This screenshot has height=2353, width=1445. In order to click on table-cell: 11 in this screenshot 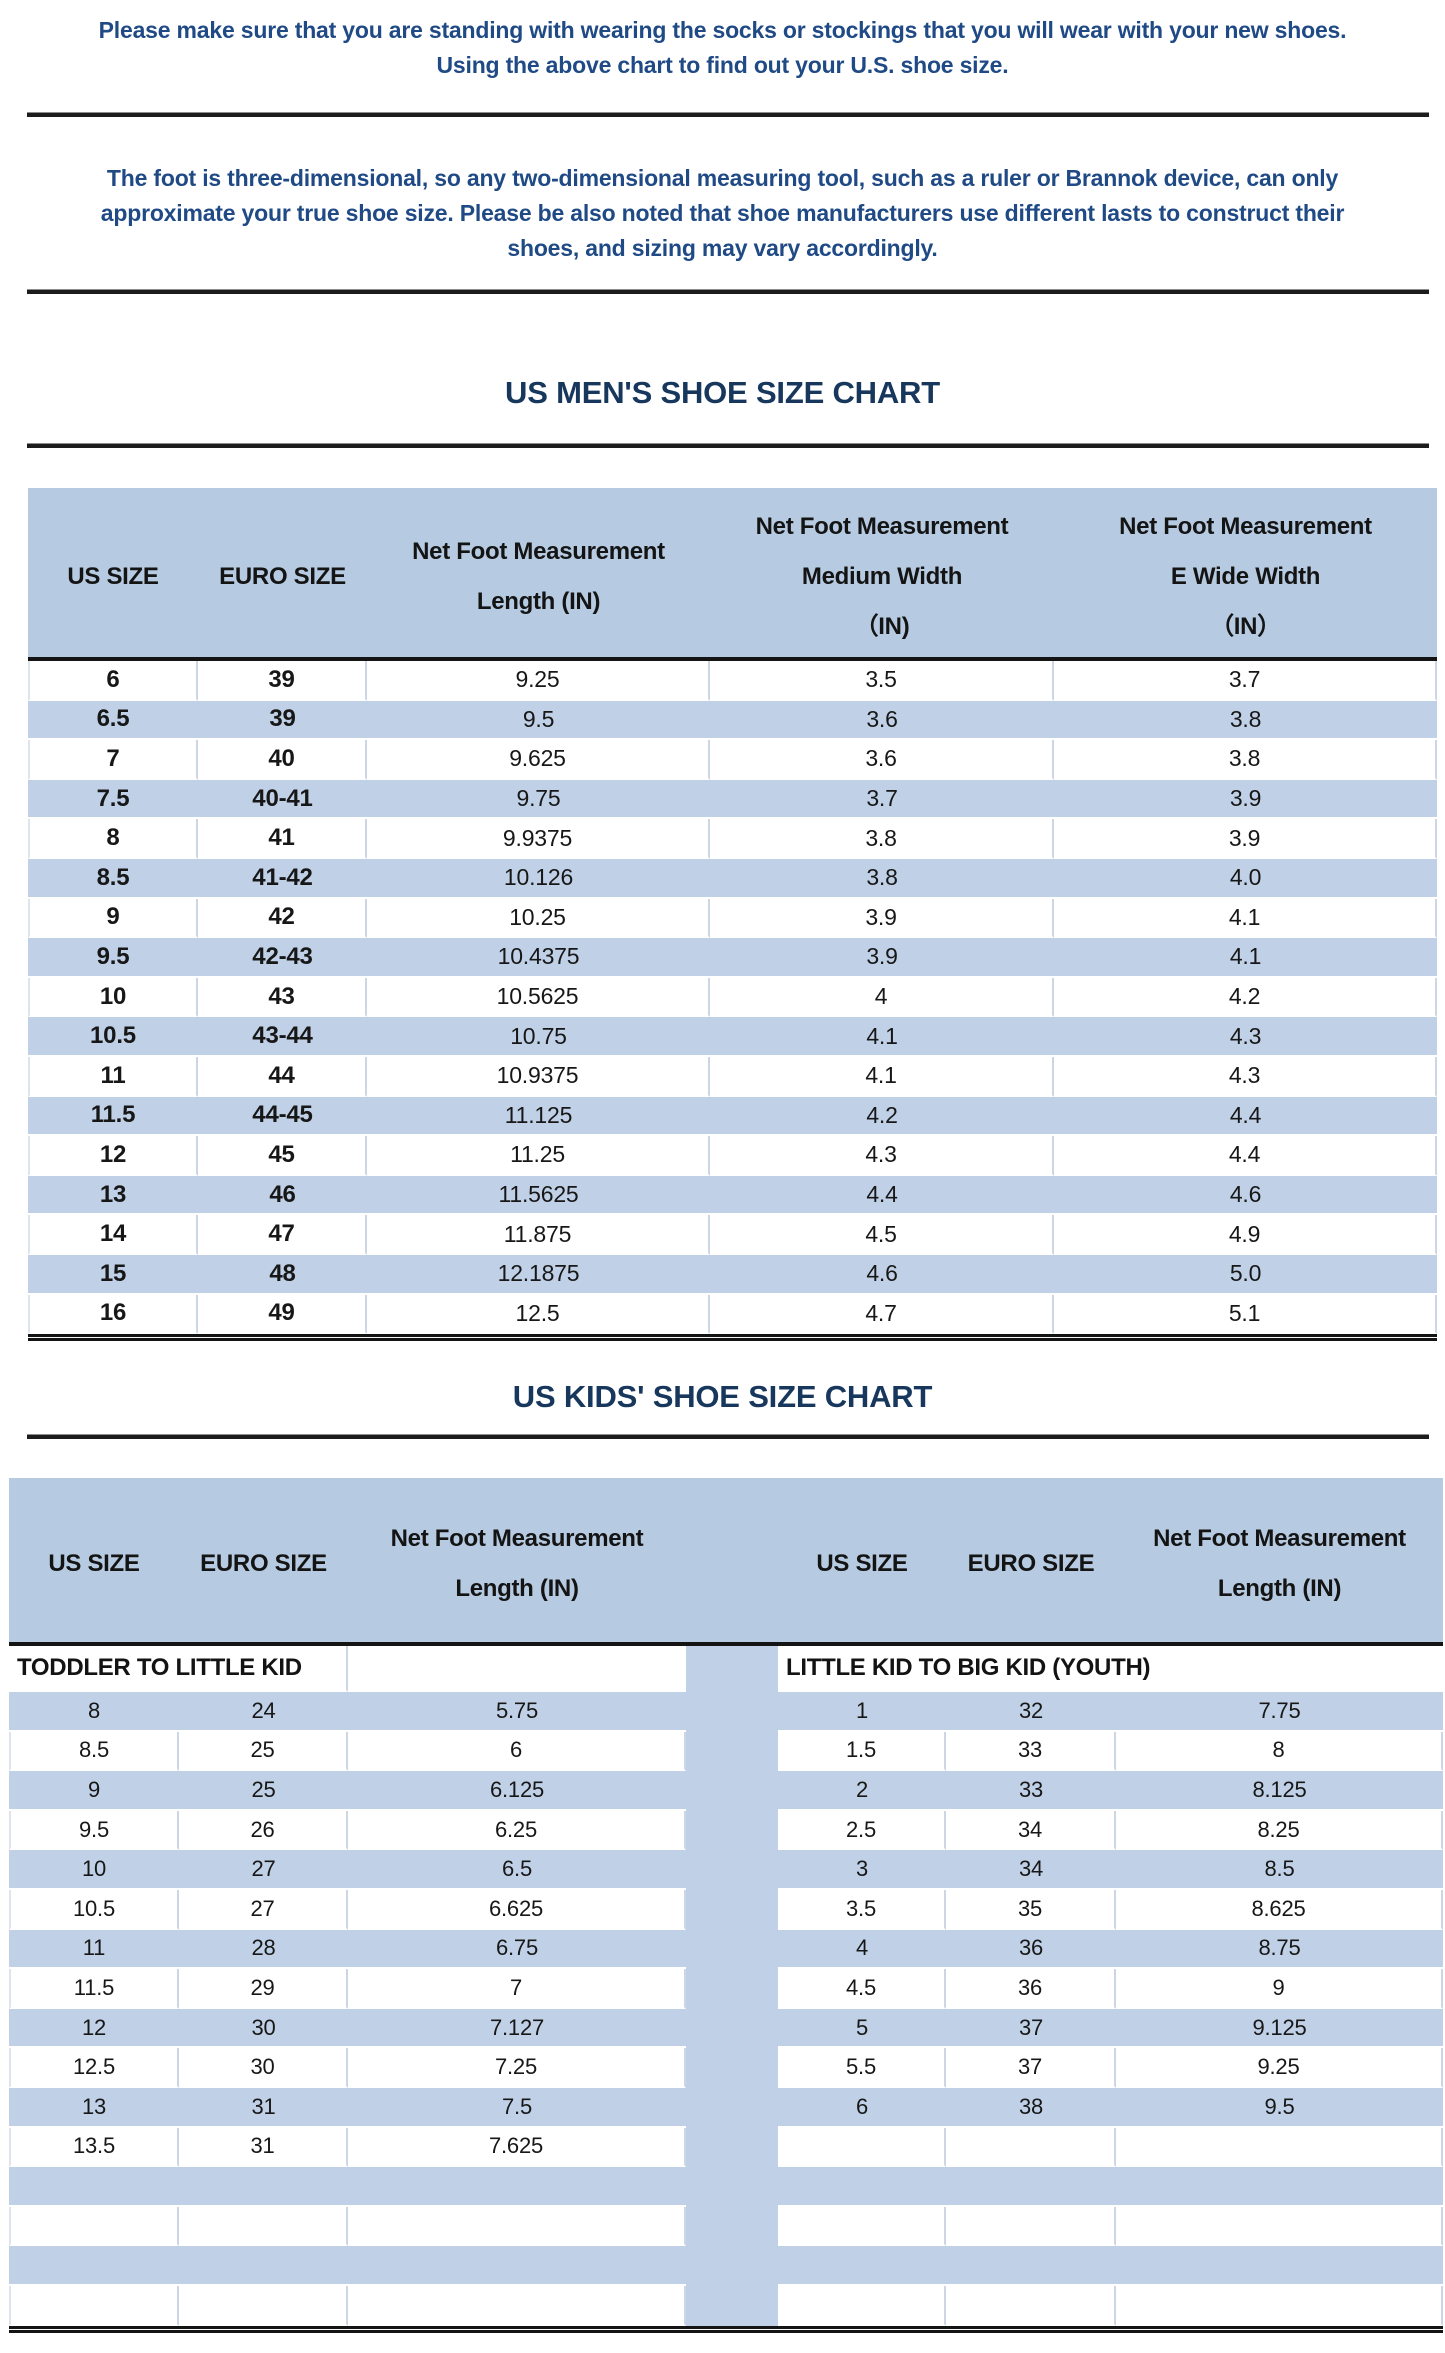, I will do `click(94, 1949)`.